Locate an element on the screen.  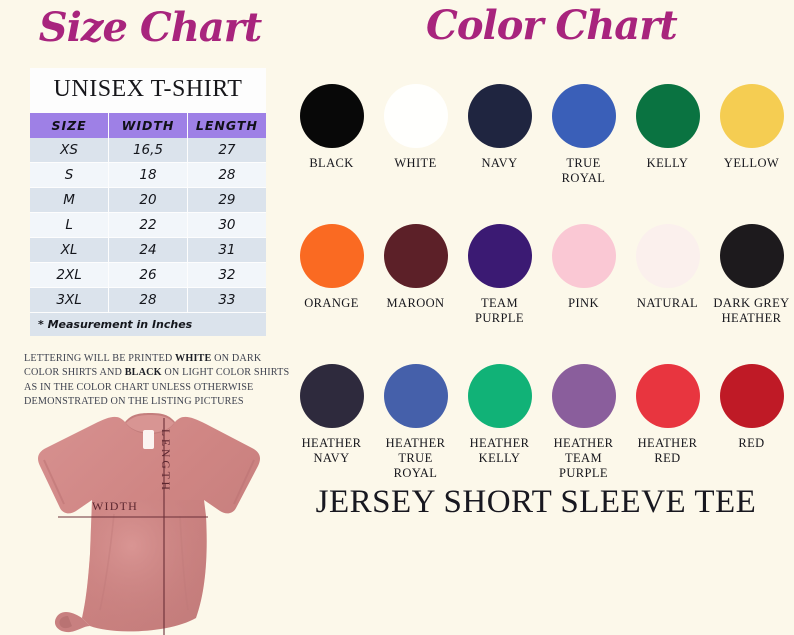
cell-width: 20 is located at coordinates (148, 200).